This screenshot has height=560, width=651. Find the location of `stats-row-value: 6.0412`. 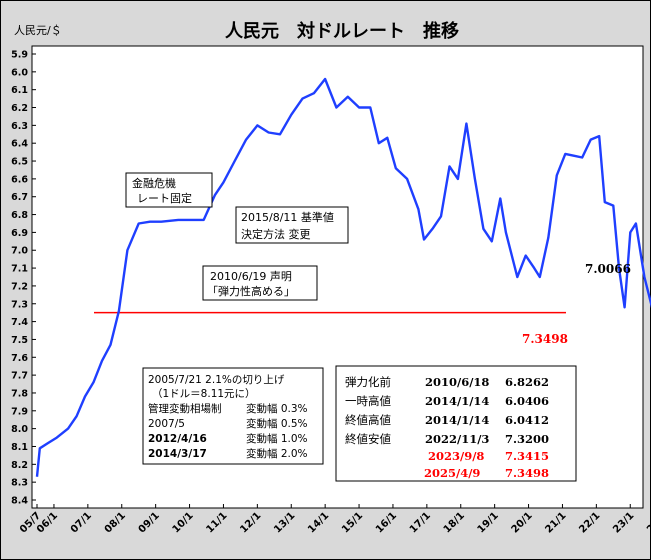

stats-row-value: 6.0412 is located at coordinates (527, 420).